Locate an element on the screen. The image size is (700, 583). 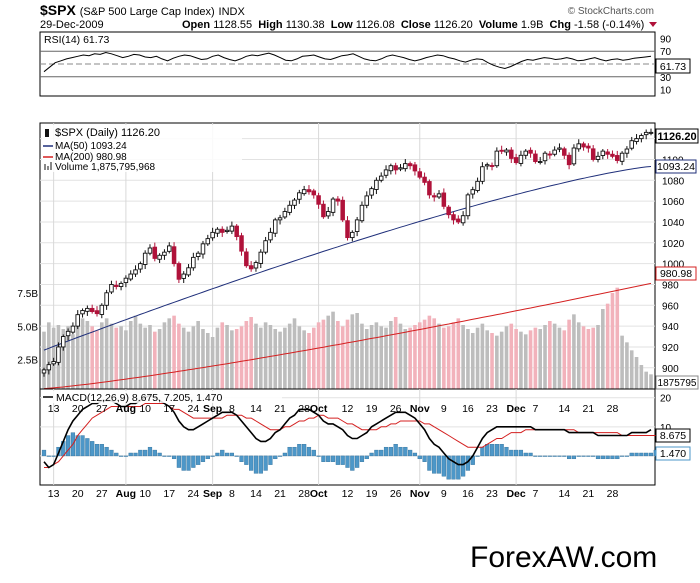
x-axis-label: 21 is located at coordinates (280, 409).